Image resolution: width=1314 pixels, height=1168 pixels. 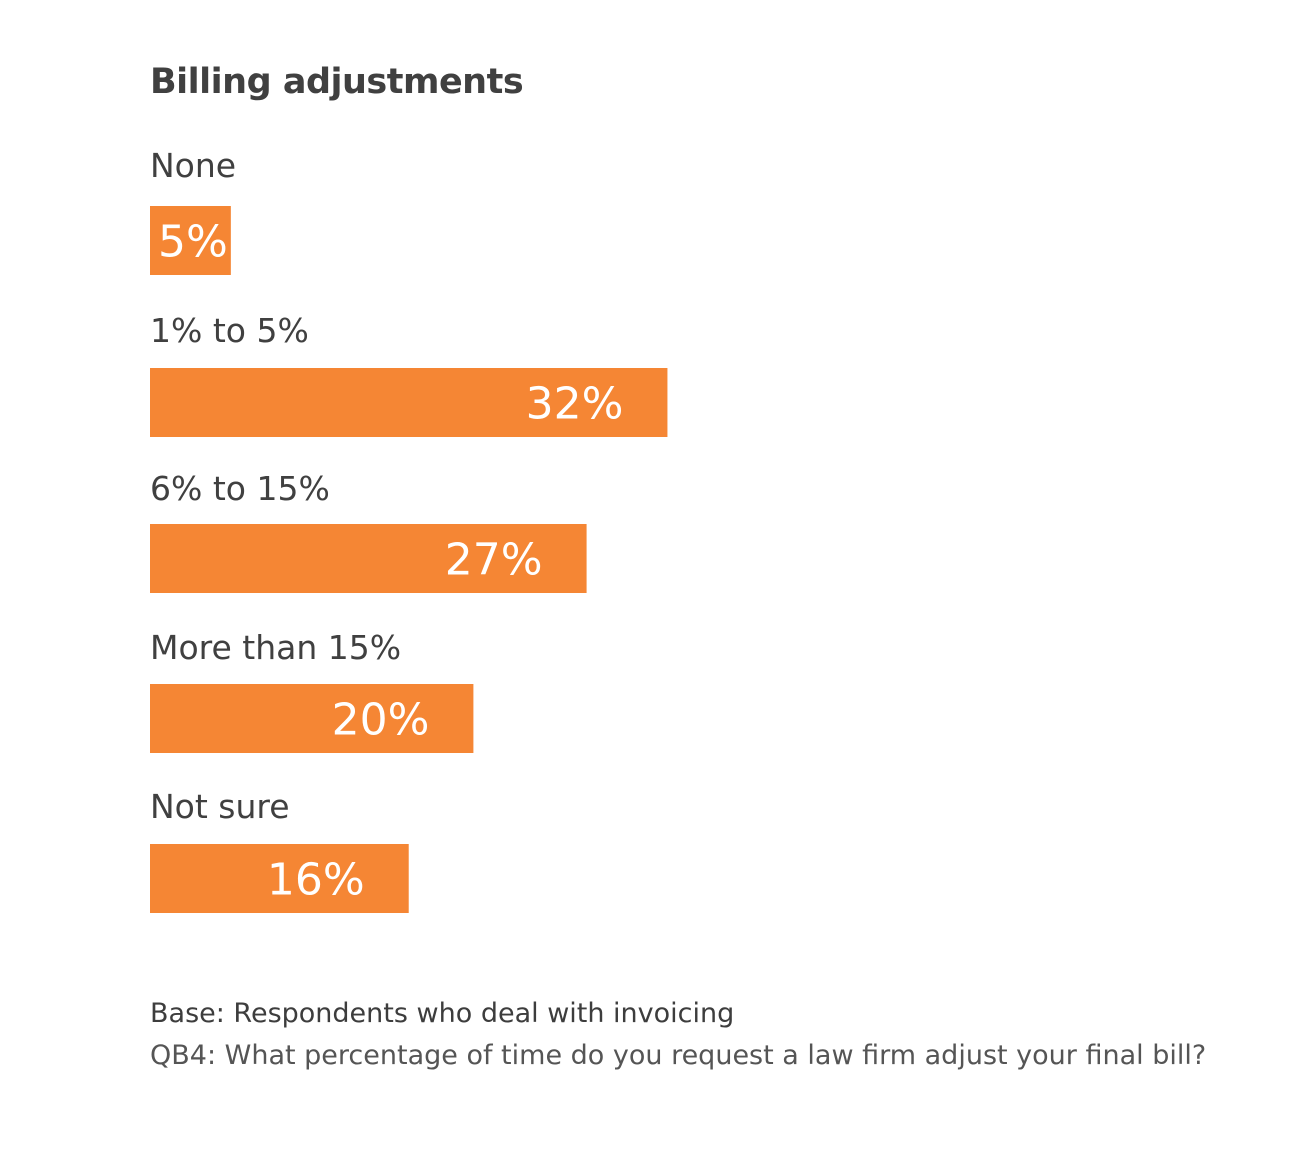 What do you see at coordinates (229, 330) in the screenshot?
I see `category-label: 1% to 5%` at bounding box center [229, 330].